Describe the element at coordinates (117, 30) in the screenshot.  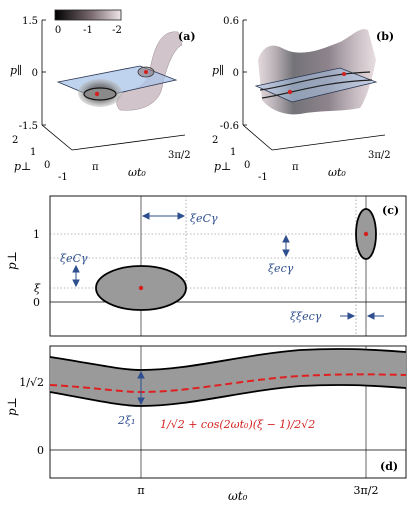
I see `colorbar-tick-2: -2` at that location.